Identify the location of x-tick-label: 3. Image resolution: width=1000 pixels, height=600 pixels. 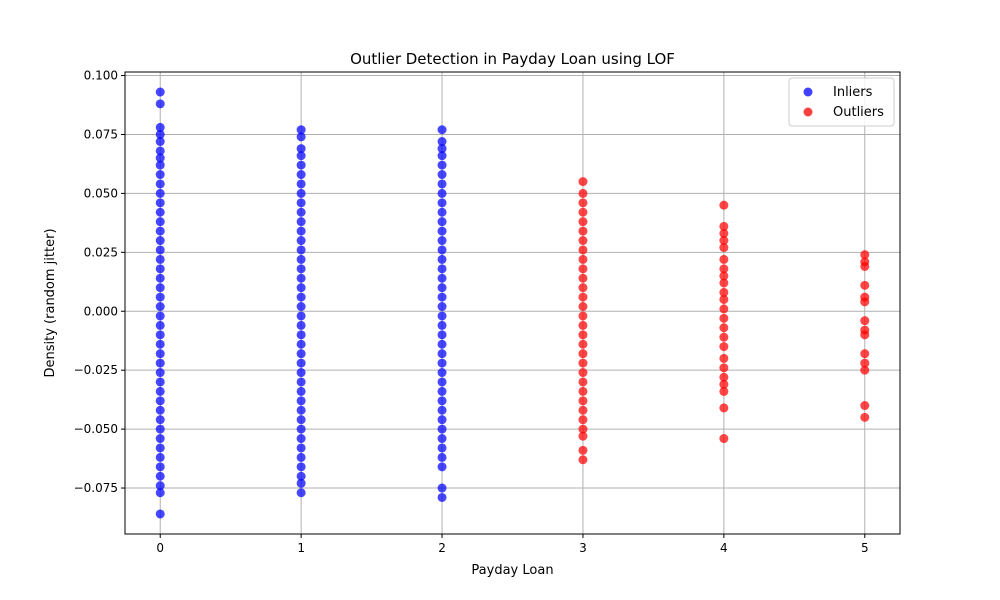
(583, 548).